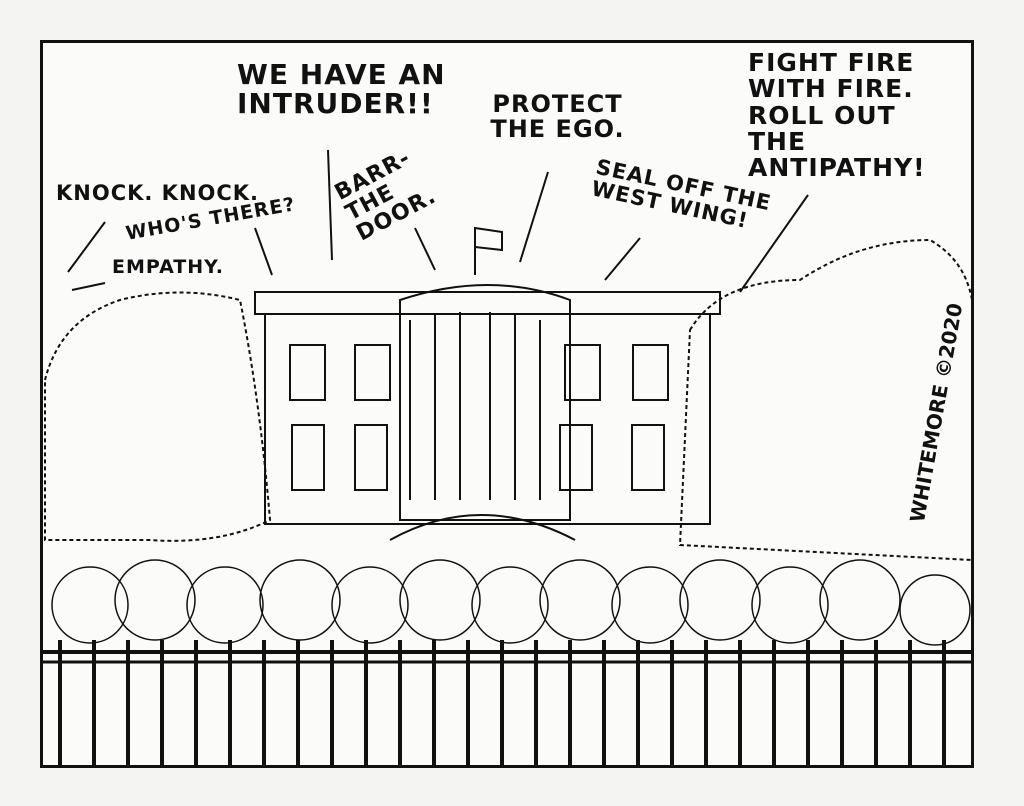  I want to click on caption-empathy: Empathy., so click(168, 267).